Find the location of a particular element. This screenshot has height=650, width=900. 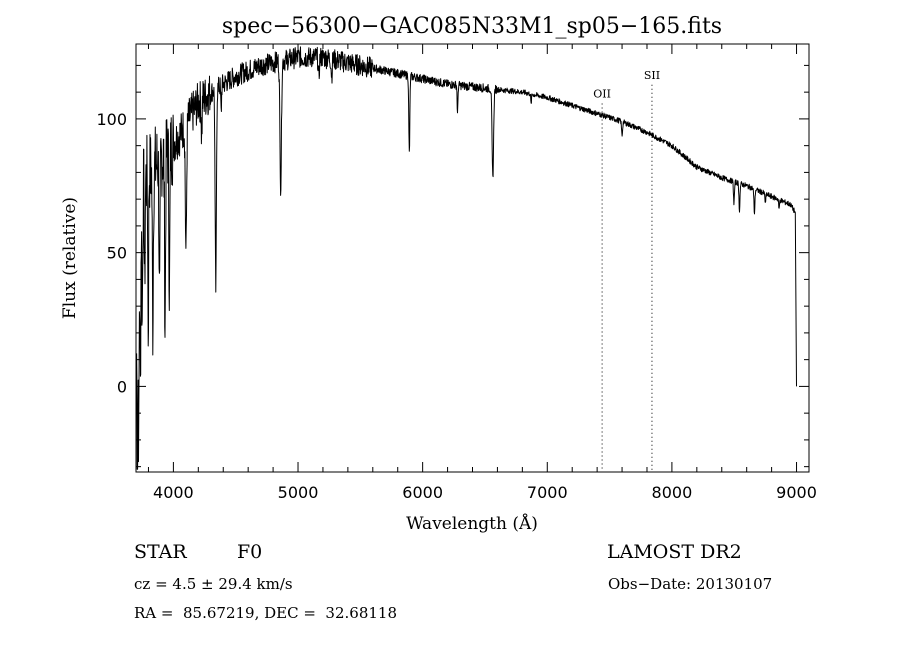

x-tick-label: 7000 is located at coordinates (547, 492).